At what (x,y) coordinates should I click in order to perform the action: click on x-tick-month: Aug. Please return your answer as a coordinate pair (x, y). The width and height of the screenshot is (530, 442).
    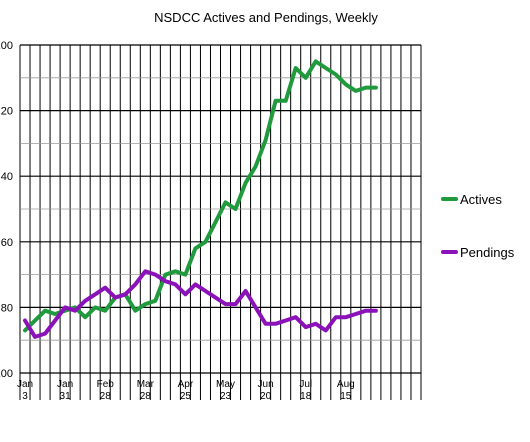
    Looking at the image, I should click on (346, 384).